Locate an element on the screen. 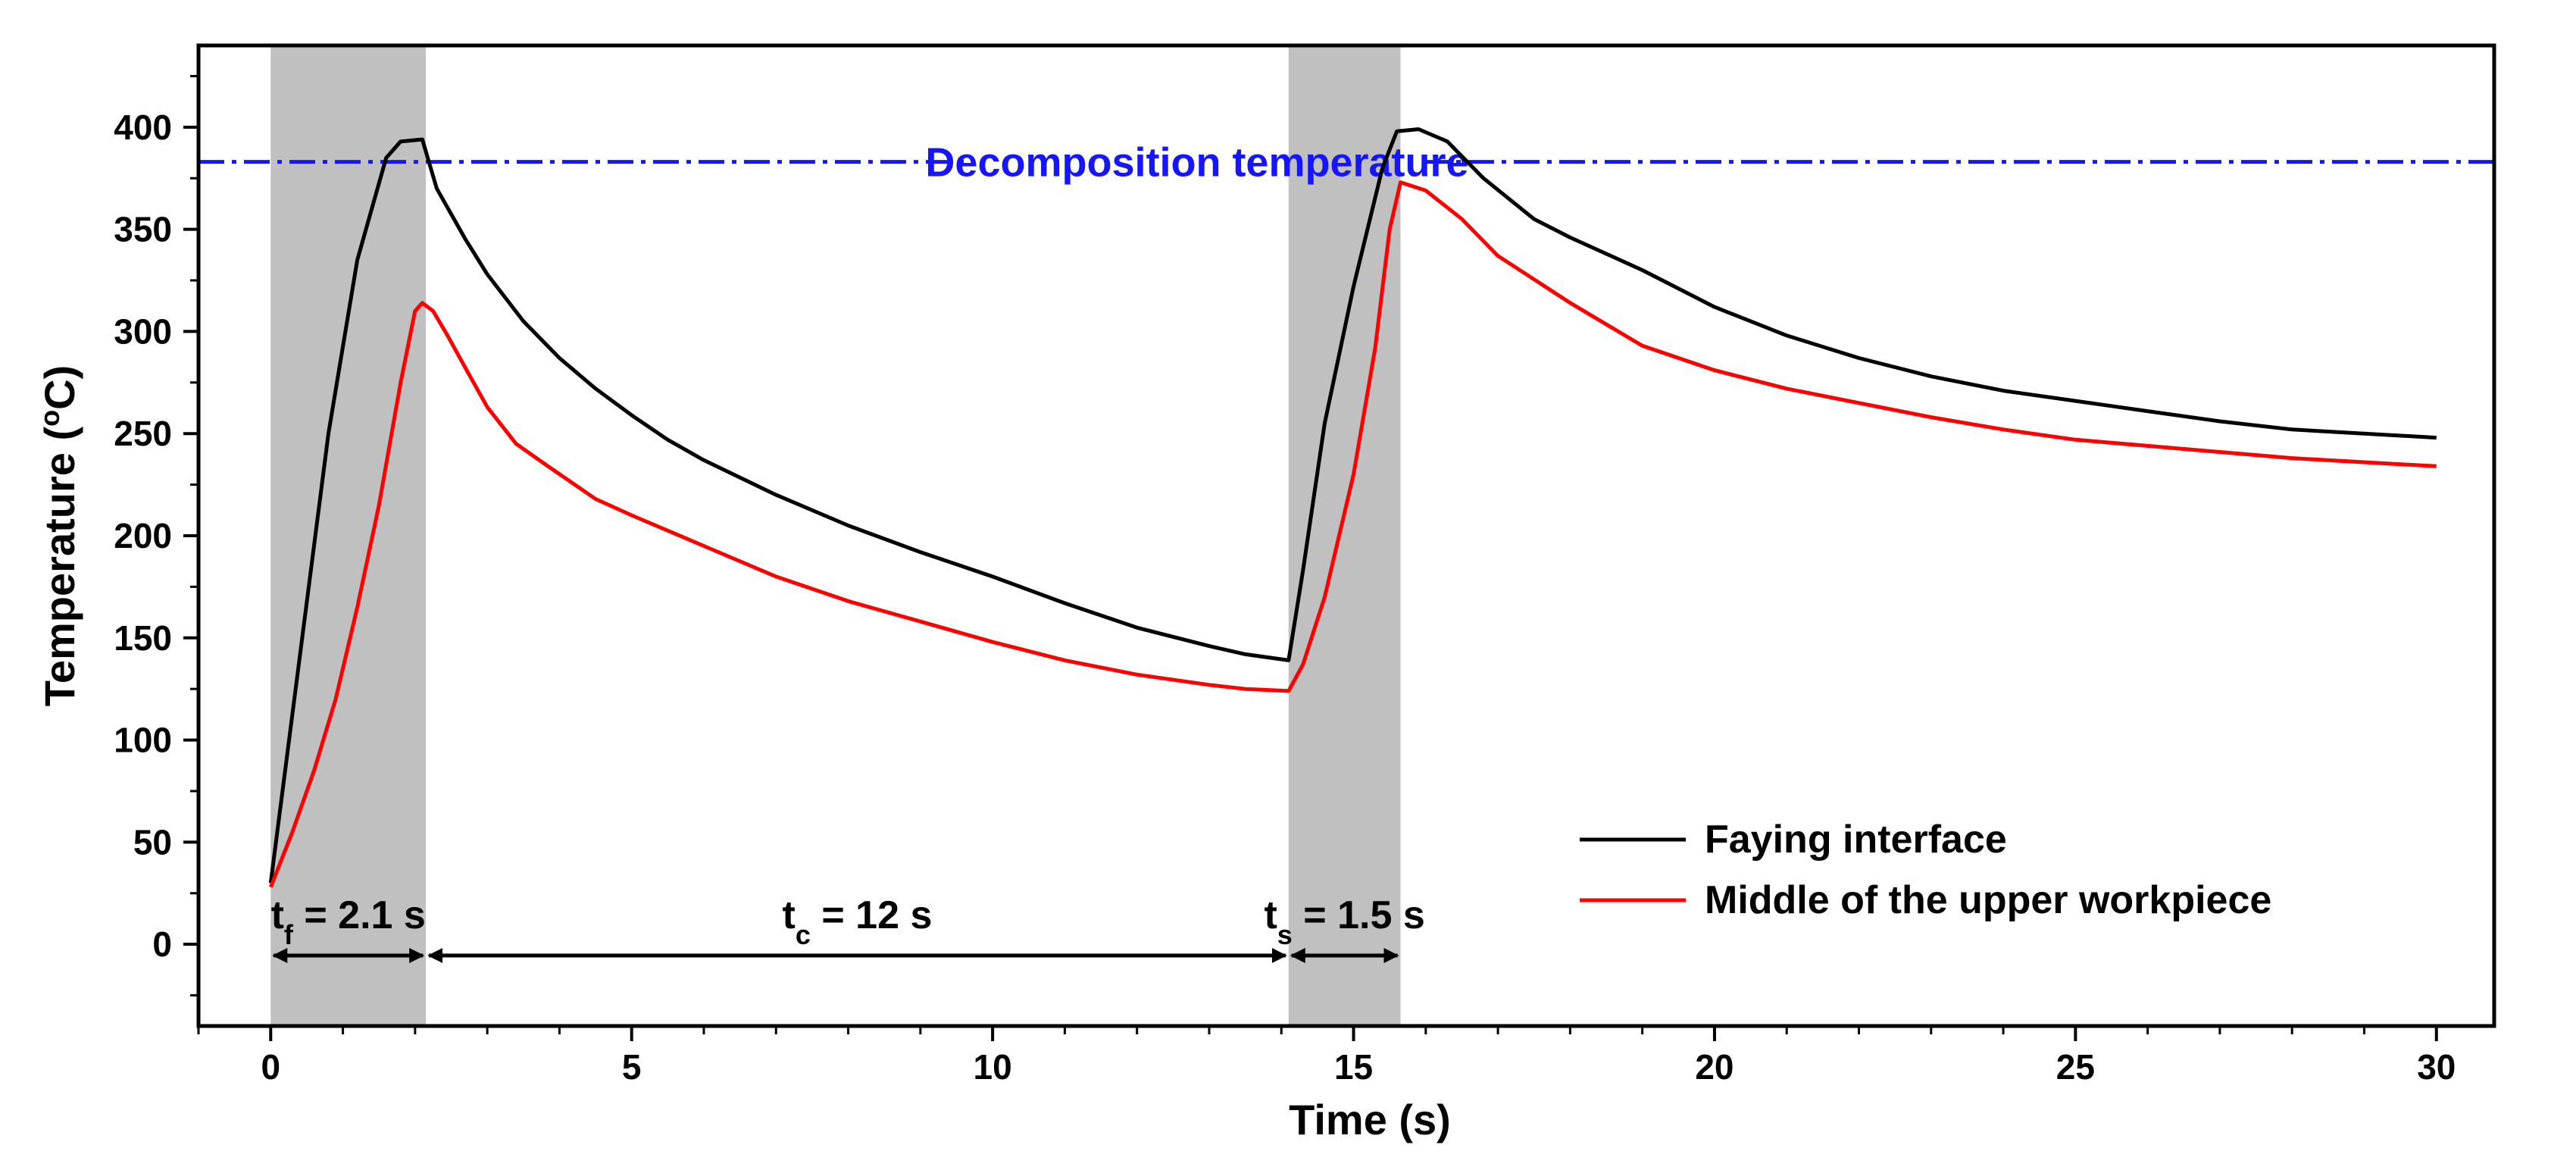  shade-friction-stage is located at coordinates (348, 536).